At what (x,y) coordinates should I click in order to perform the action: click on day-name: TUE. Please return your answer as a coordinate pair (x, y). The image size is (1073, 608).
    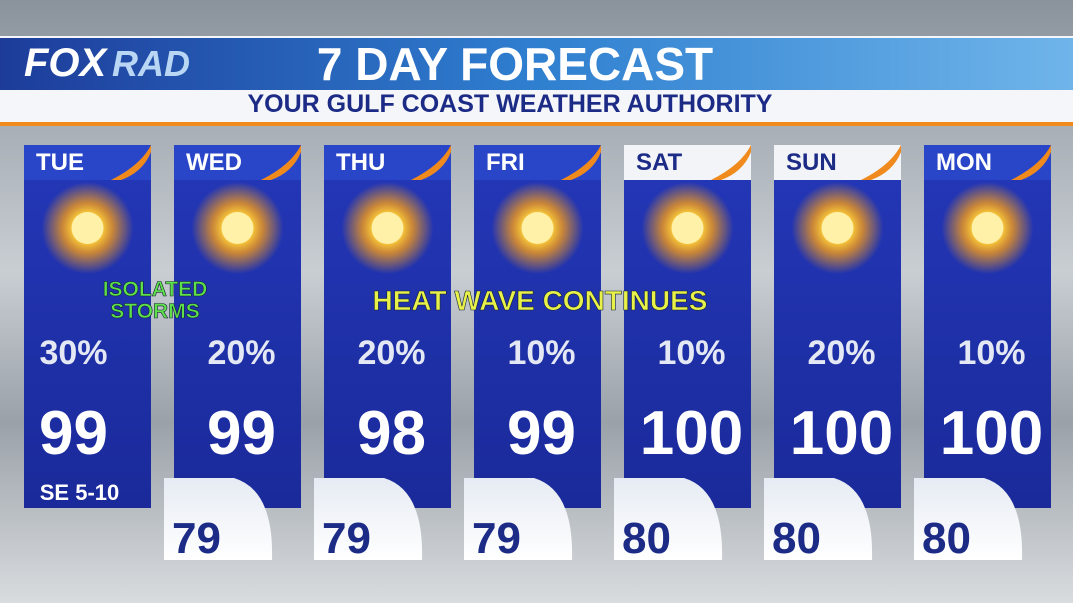
    Looking at the image, I should click on (60, 162).